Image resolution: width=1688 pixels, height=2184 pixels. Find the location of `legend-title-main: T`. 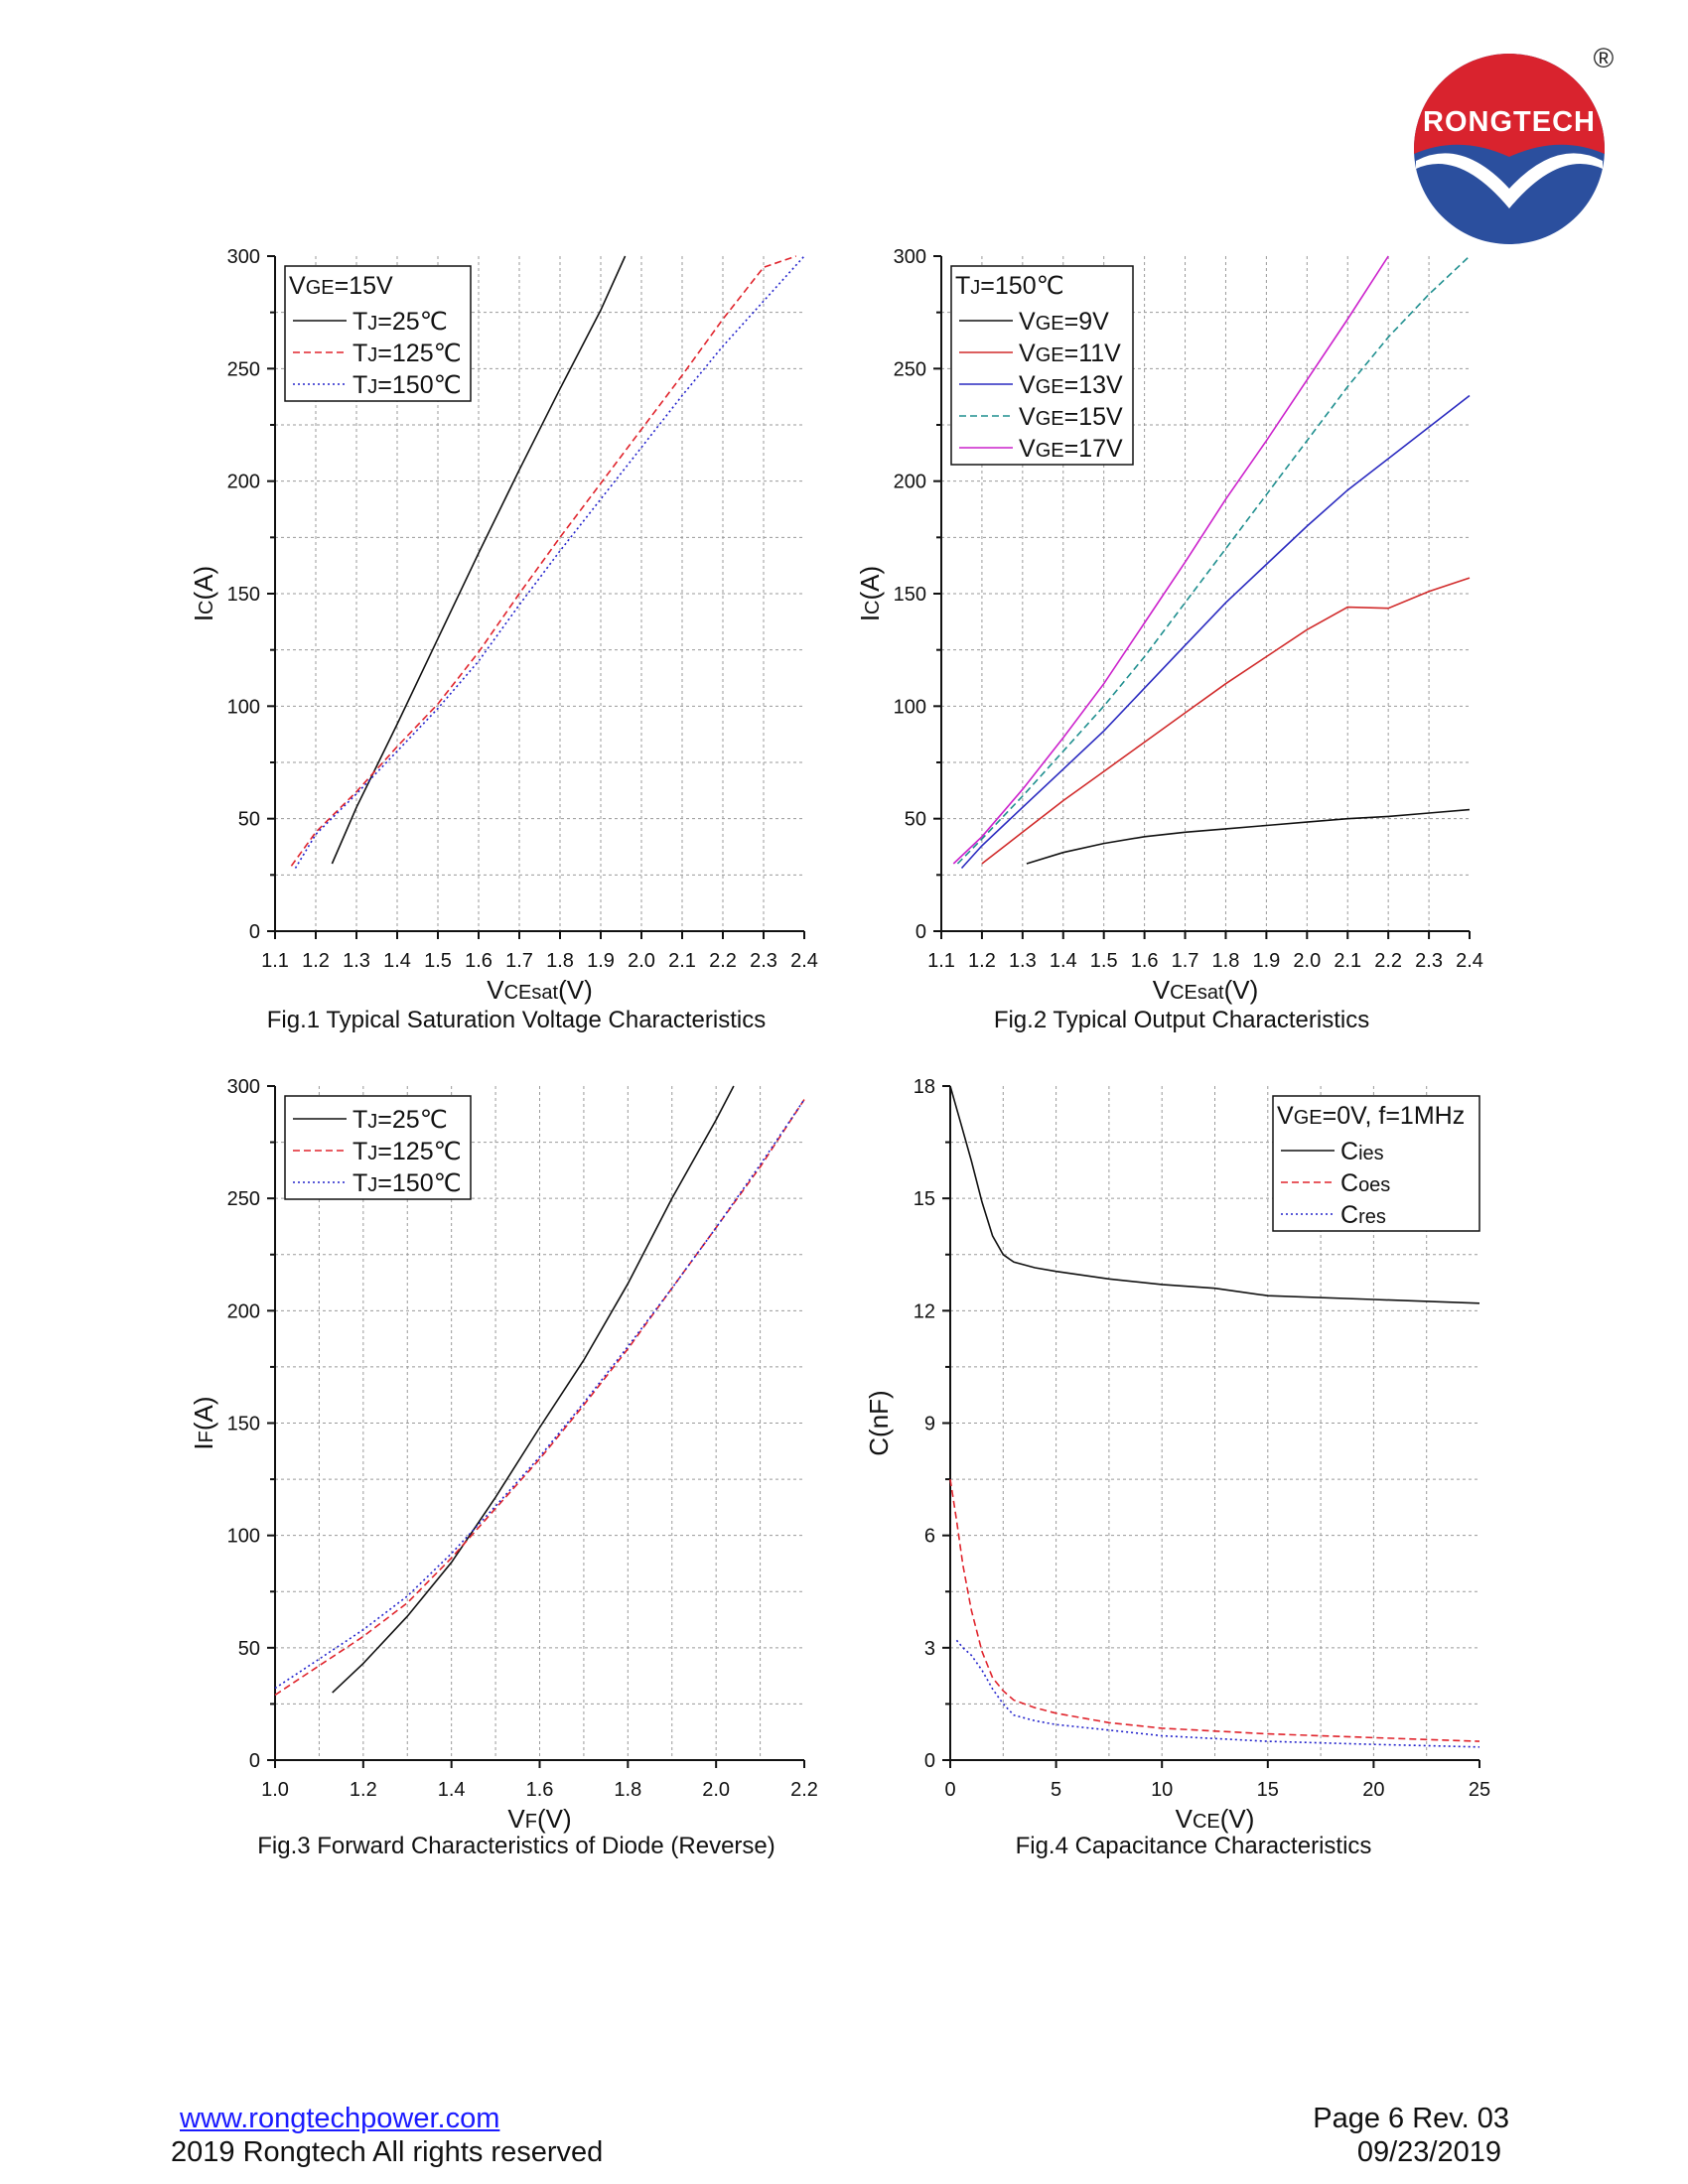

legend-title-main: T is located at coordinates (962, 286).